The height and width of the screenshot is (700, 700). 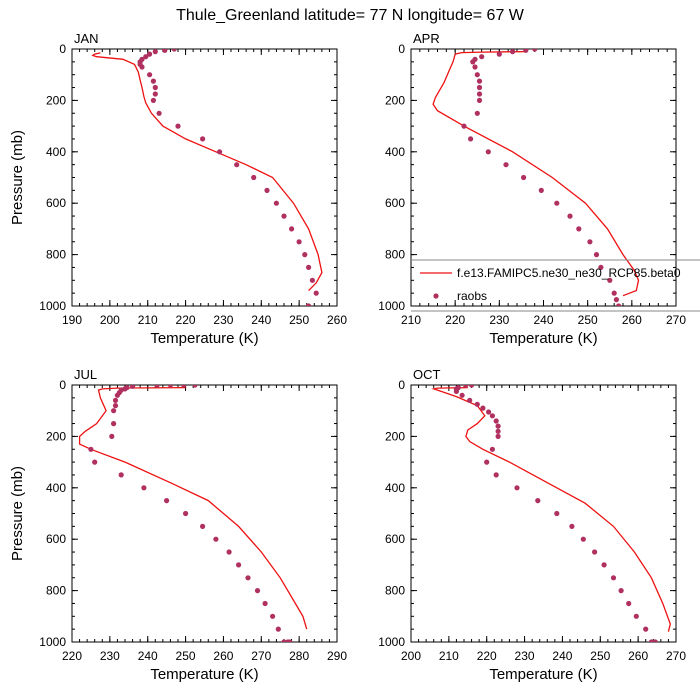 What do you see at coordinates (110, 320) in the screenshot?
I see `x-tick-label: 200` at bounding box center [110, 320].